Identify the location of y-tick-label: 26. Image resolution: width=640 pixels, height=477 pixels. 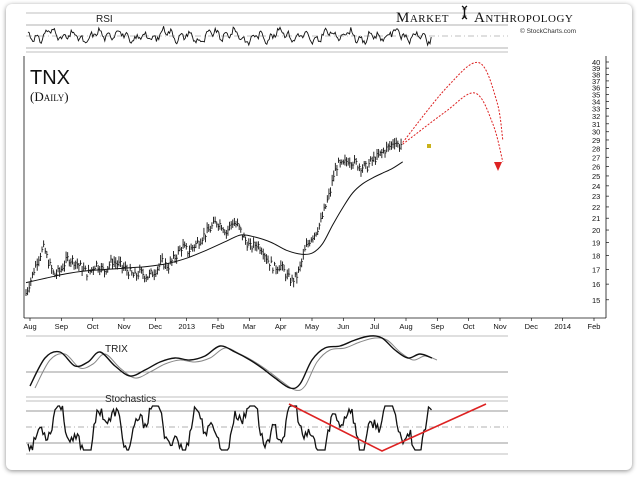
(596, 166).